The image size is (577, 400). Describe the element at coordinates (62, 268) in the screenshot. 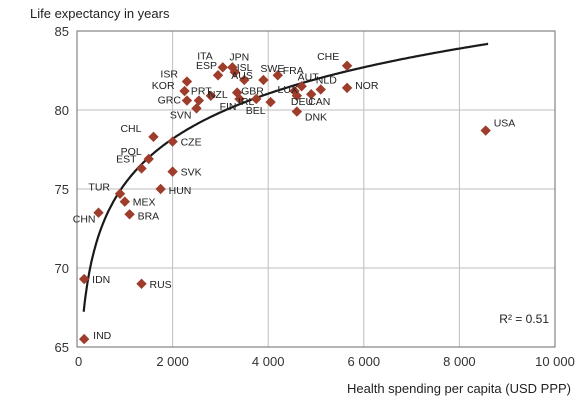

I see `y-tick-label: 70` at that location.